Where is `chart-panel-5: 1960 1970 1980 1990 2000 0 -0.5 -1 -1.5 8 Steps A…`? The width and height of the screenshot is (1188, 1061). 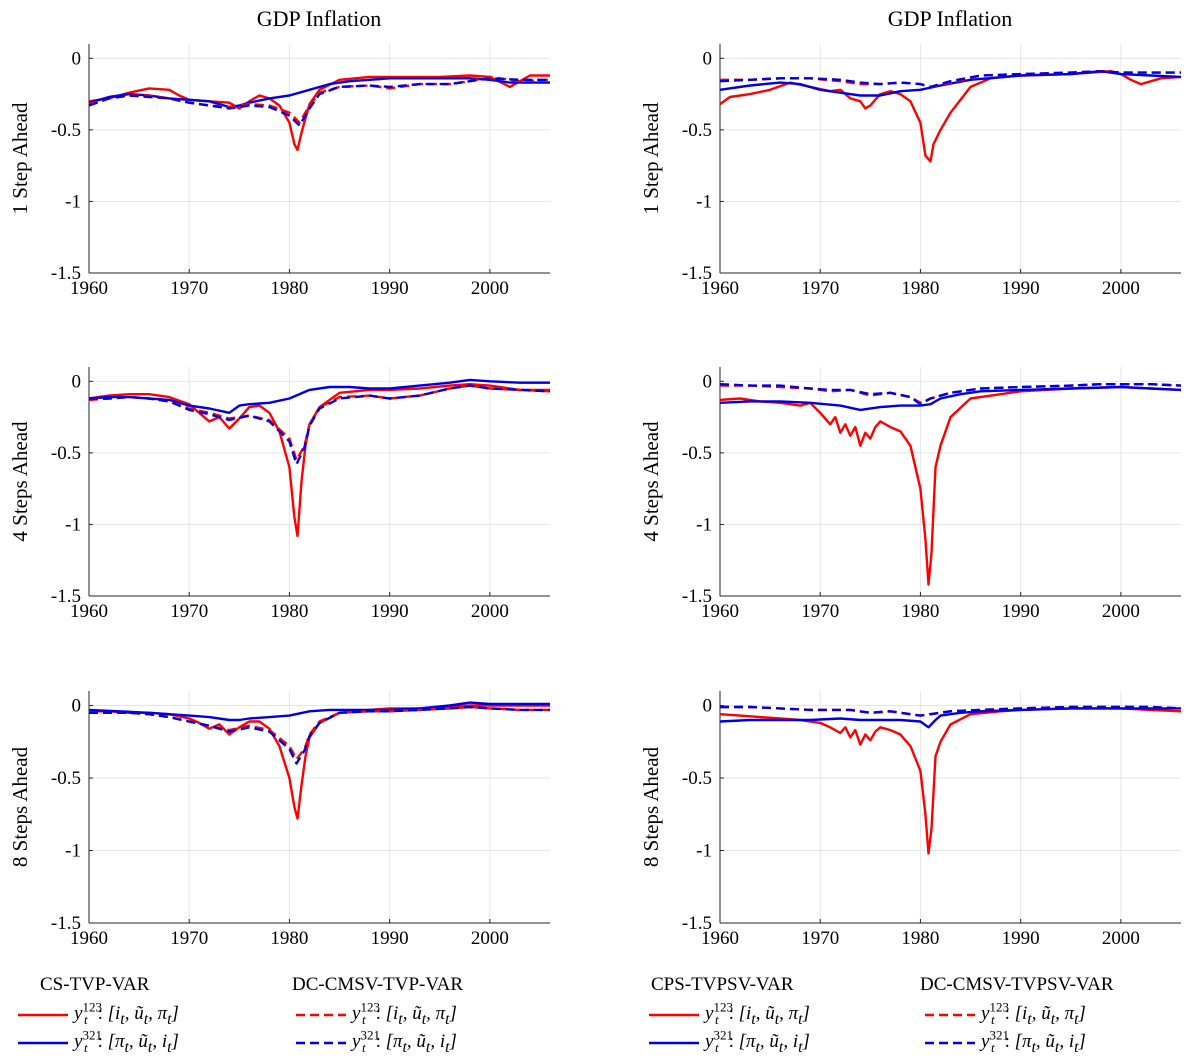 chart-panel-5: 1960 1970 1980 1990 2000 0 -0.5 -1 -1.5 8 Steps A… is located at coordinates (279, 820).